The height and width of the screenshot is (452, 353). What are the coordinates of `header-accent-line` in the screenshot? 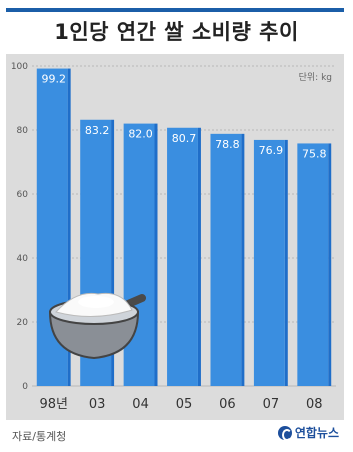 It's located at (175, 10).